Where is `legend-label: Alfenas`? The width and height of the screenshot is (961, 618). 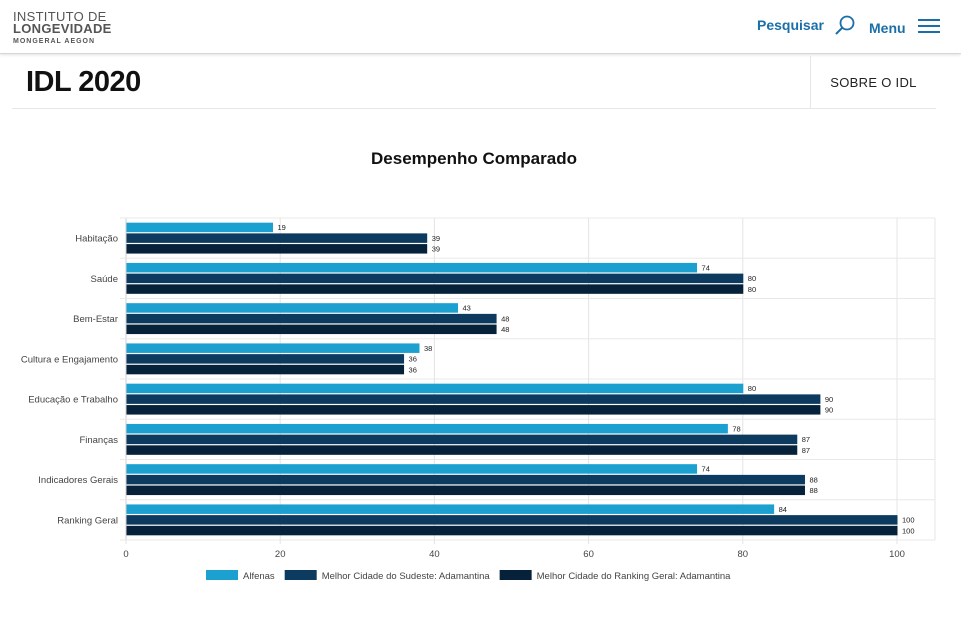 legend-label: Alfenas is located at coordinates (259, 576).